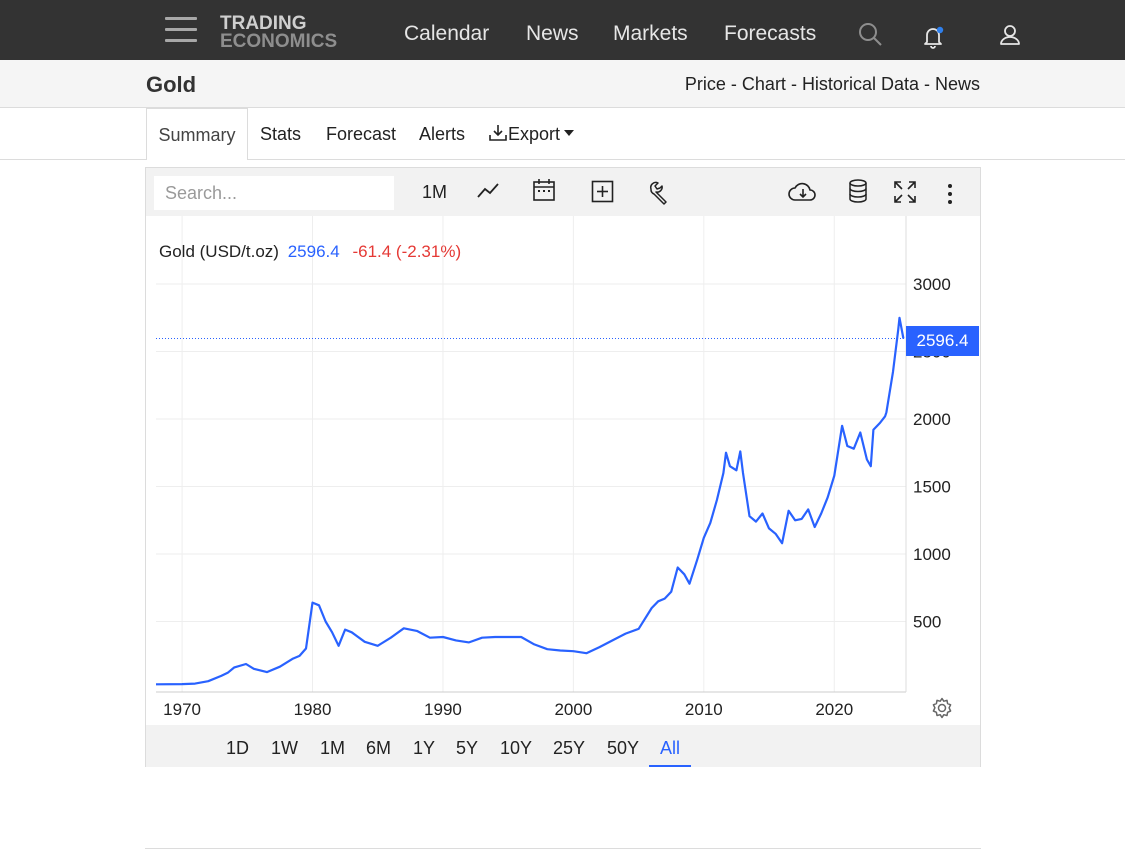 The height and width of the screenshot is (849, 1125). Describe the element at coordinates (650, 33) in the screenshot. I see `nav-link-markets: Markets` at that location.